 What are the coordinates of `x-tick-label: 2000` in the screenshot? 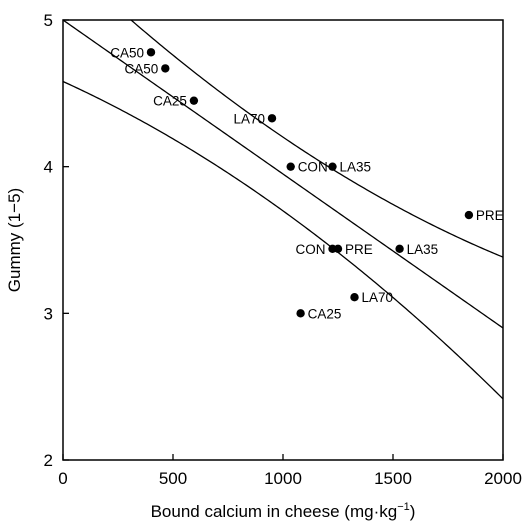 It's located at (503, 478).